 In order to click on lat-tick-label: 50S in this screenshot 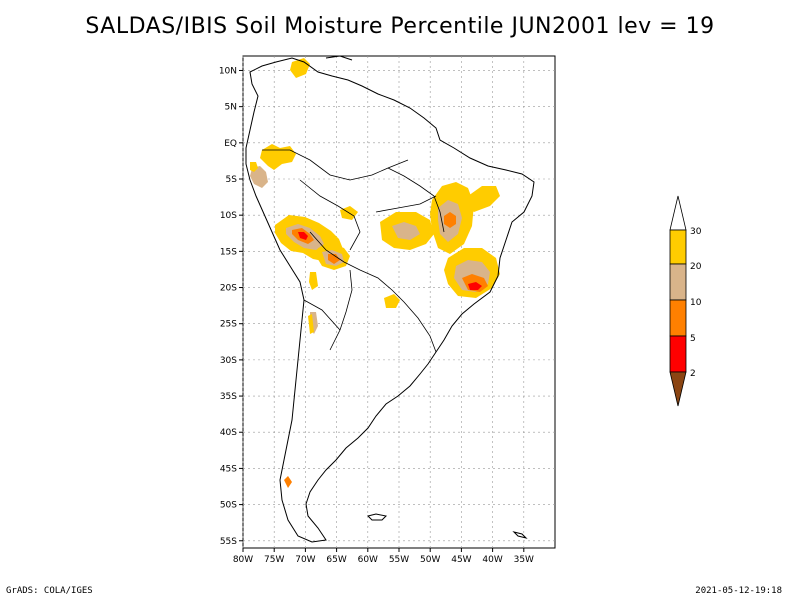, I will do `click(228, 506)`.